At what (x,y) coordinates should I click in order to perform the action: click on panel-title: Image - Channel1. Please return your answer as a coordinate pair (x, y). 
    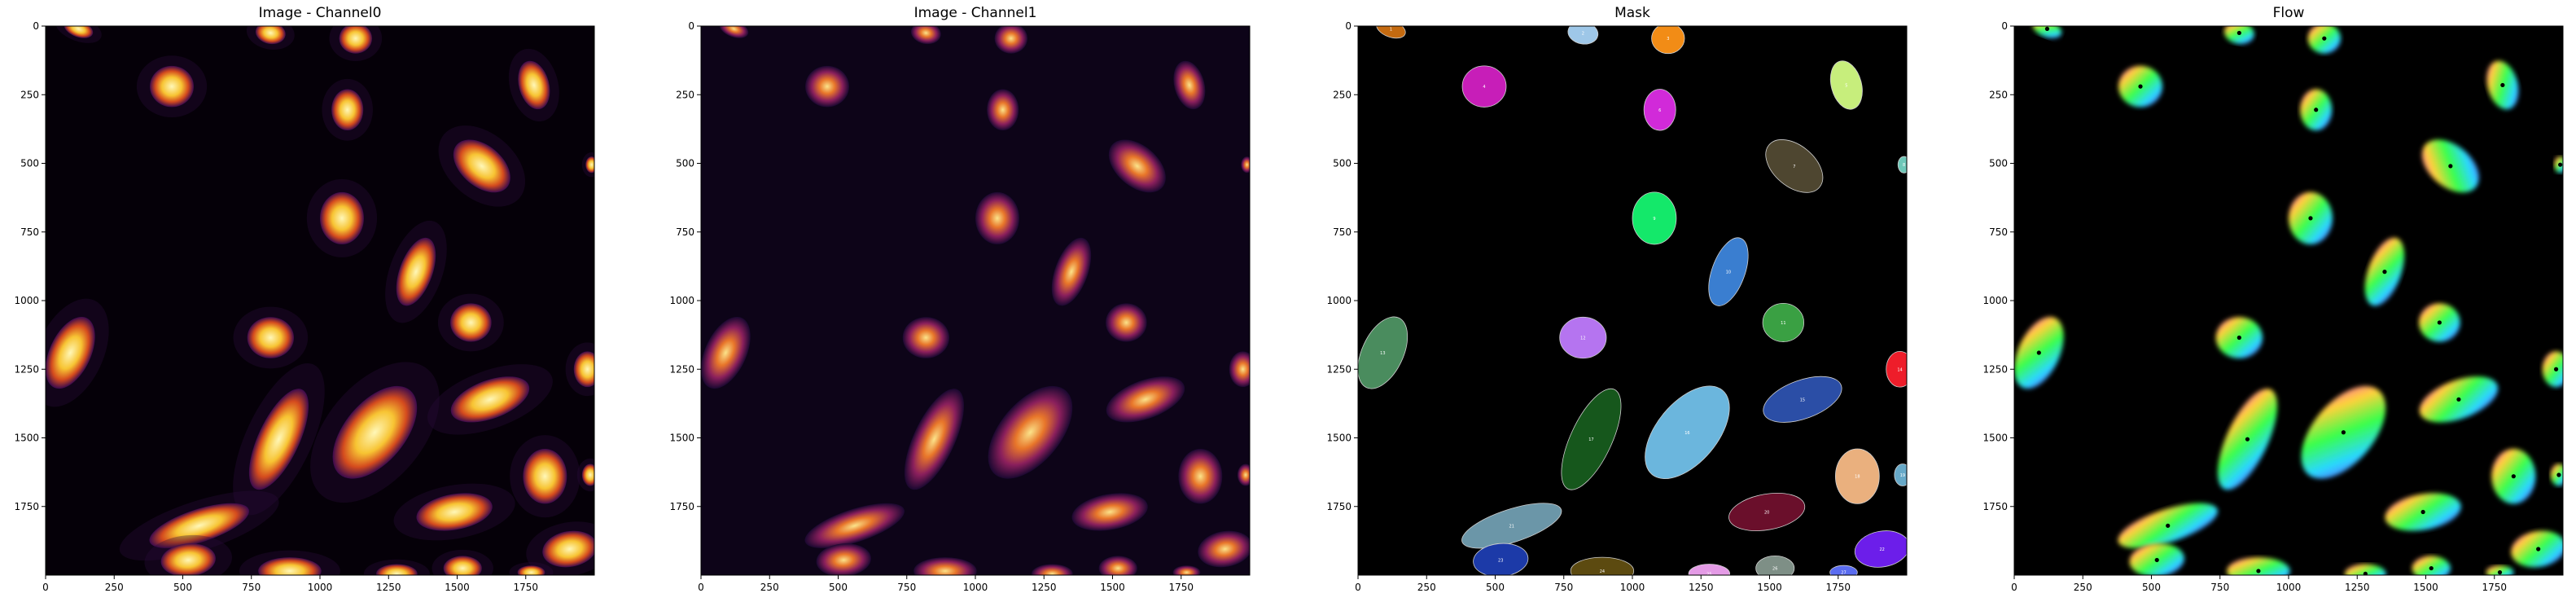
    Looking at the image, I should click on (975, 13).